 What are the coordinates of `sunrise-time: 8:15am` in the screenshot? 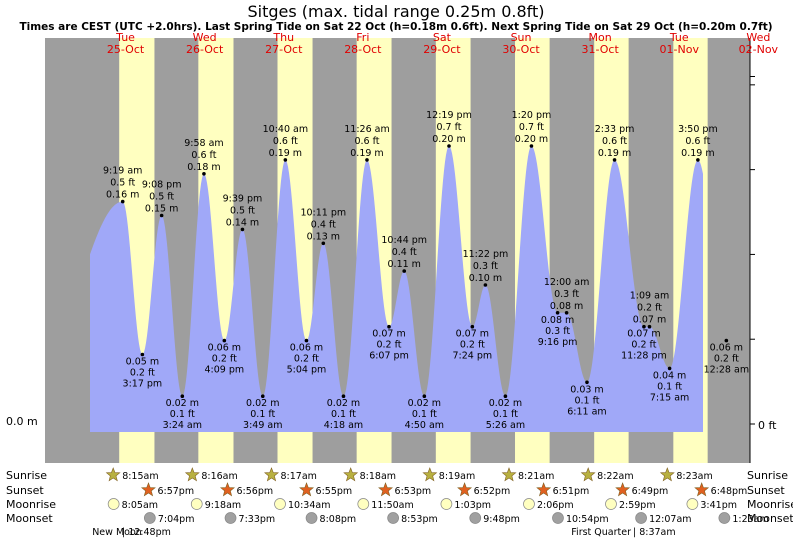 It's located at (140, 476).